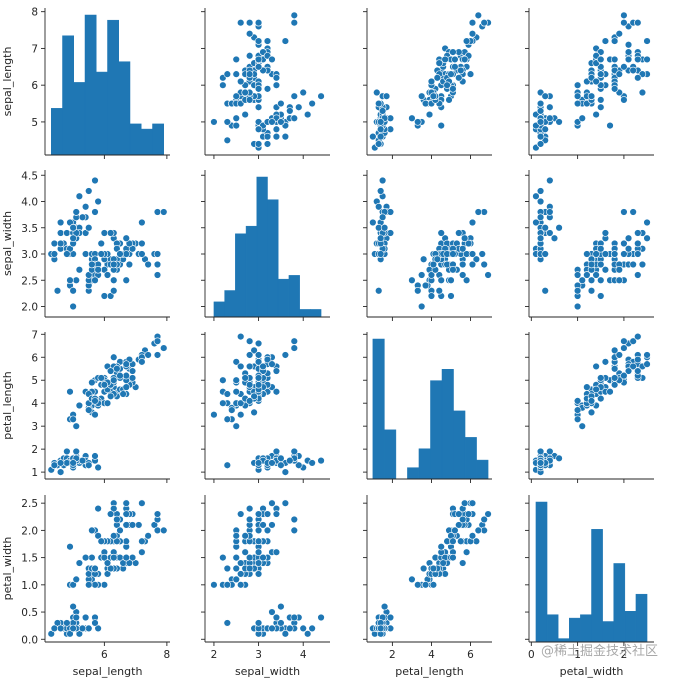 Image resolution: width=676 pixels, height=681 pixels. I want to click on panel-sepal-length-vs-sepal-length: 5 6 7 8, so click(100, 83).